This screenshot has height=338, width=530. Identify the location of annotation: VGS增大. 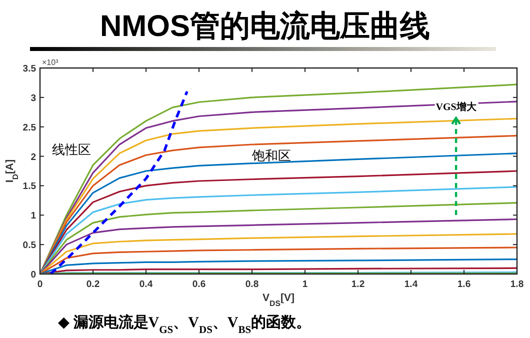
(457, 107).